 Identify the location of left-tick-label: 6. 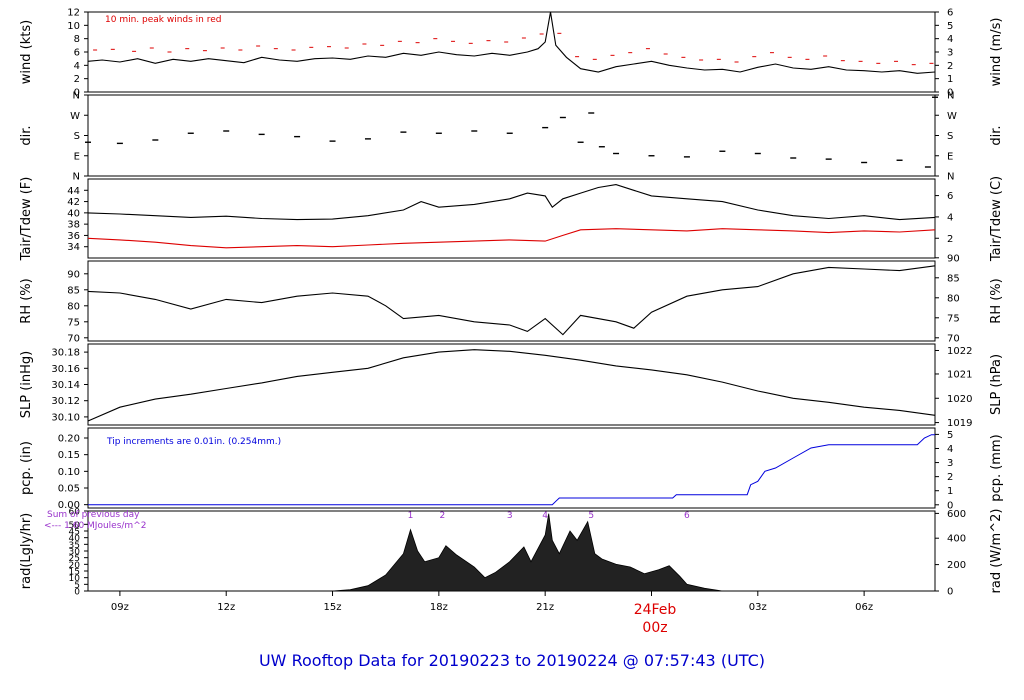
(77, 53).